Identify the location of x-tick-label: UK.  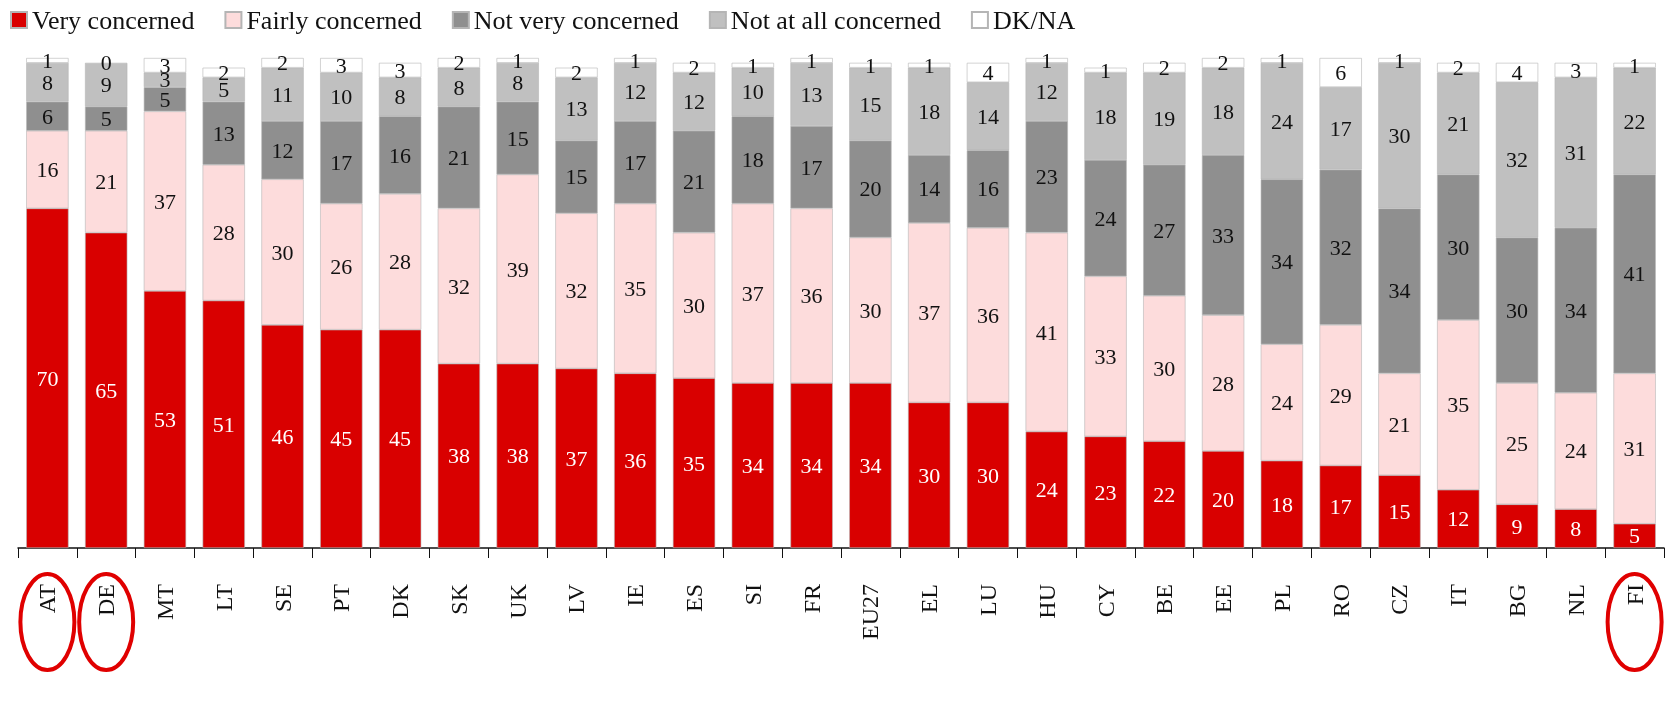
(517, 601).